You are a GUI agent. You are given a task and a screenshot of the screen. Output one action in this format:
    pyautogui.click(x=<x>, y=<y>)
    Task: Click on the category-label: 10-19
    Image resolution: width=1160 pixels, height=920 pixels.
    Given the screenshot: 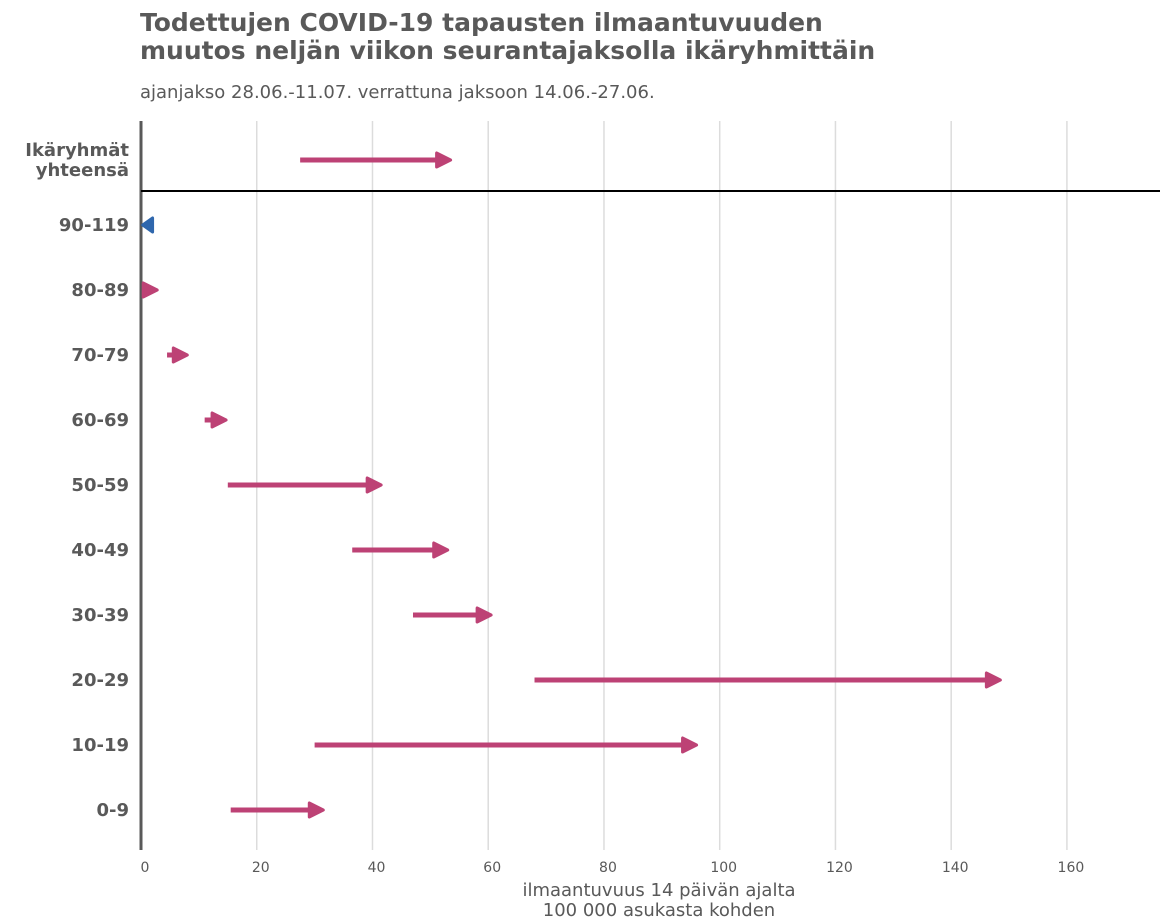 What is the action you would take?
    pyautogui.click(x=100, y=745)
    